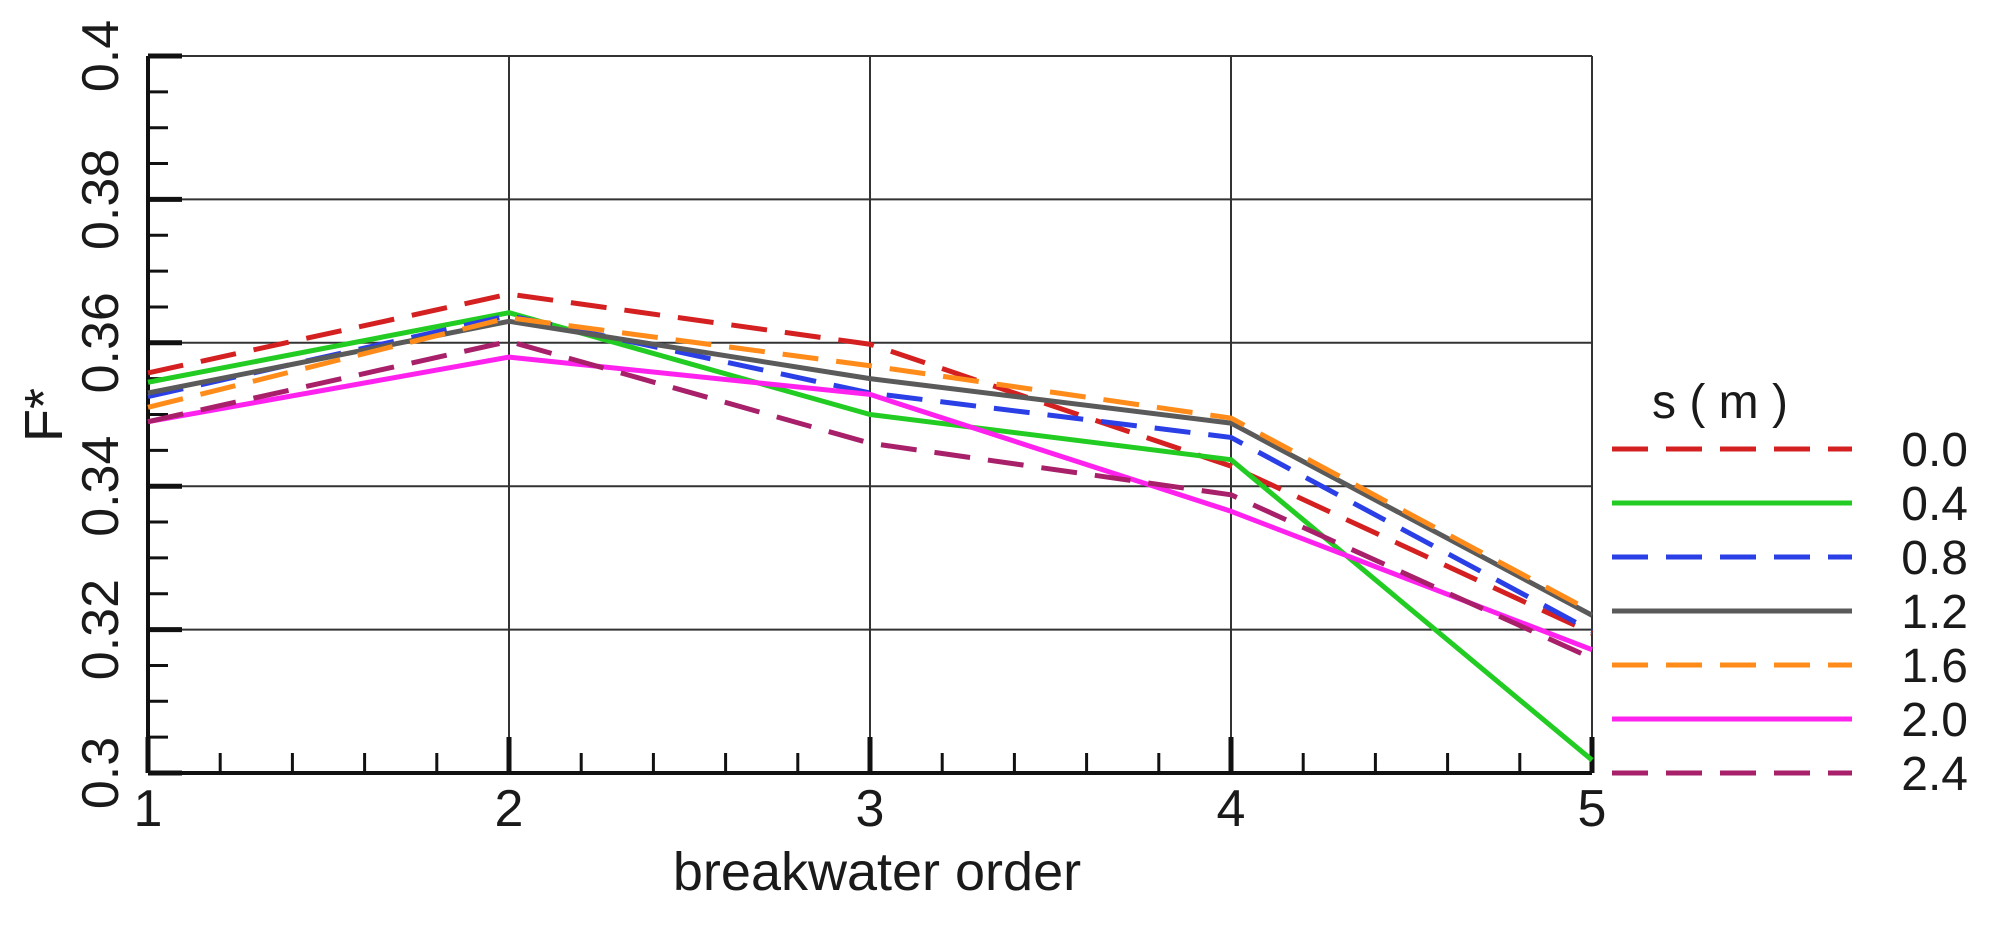  Describe the element at coordinates (1934, 666) in the screenshot. I see `legend-label: 1.6` at that location.